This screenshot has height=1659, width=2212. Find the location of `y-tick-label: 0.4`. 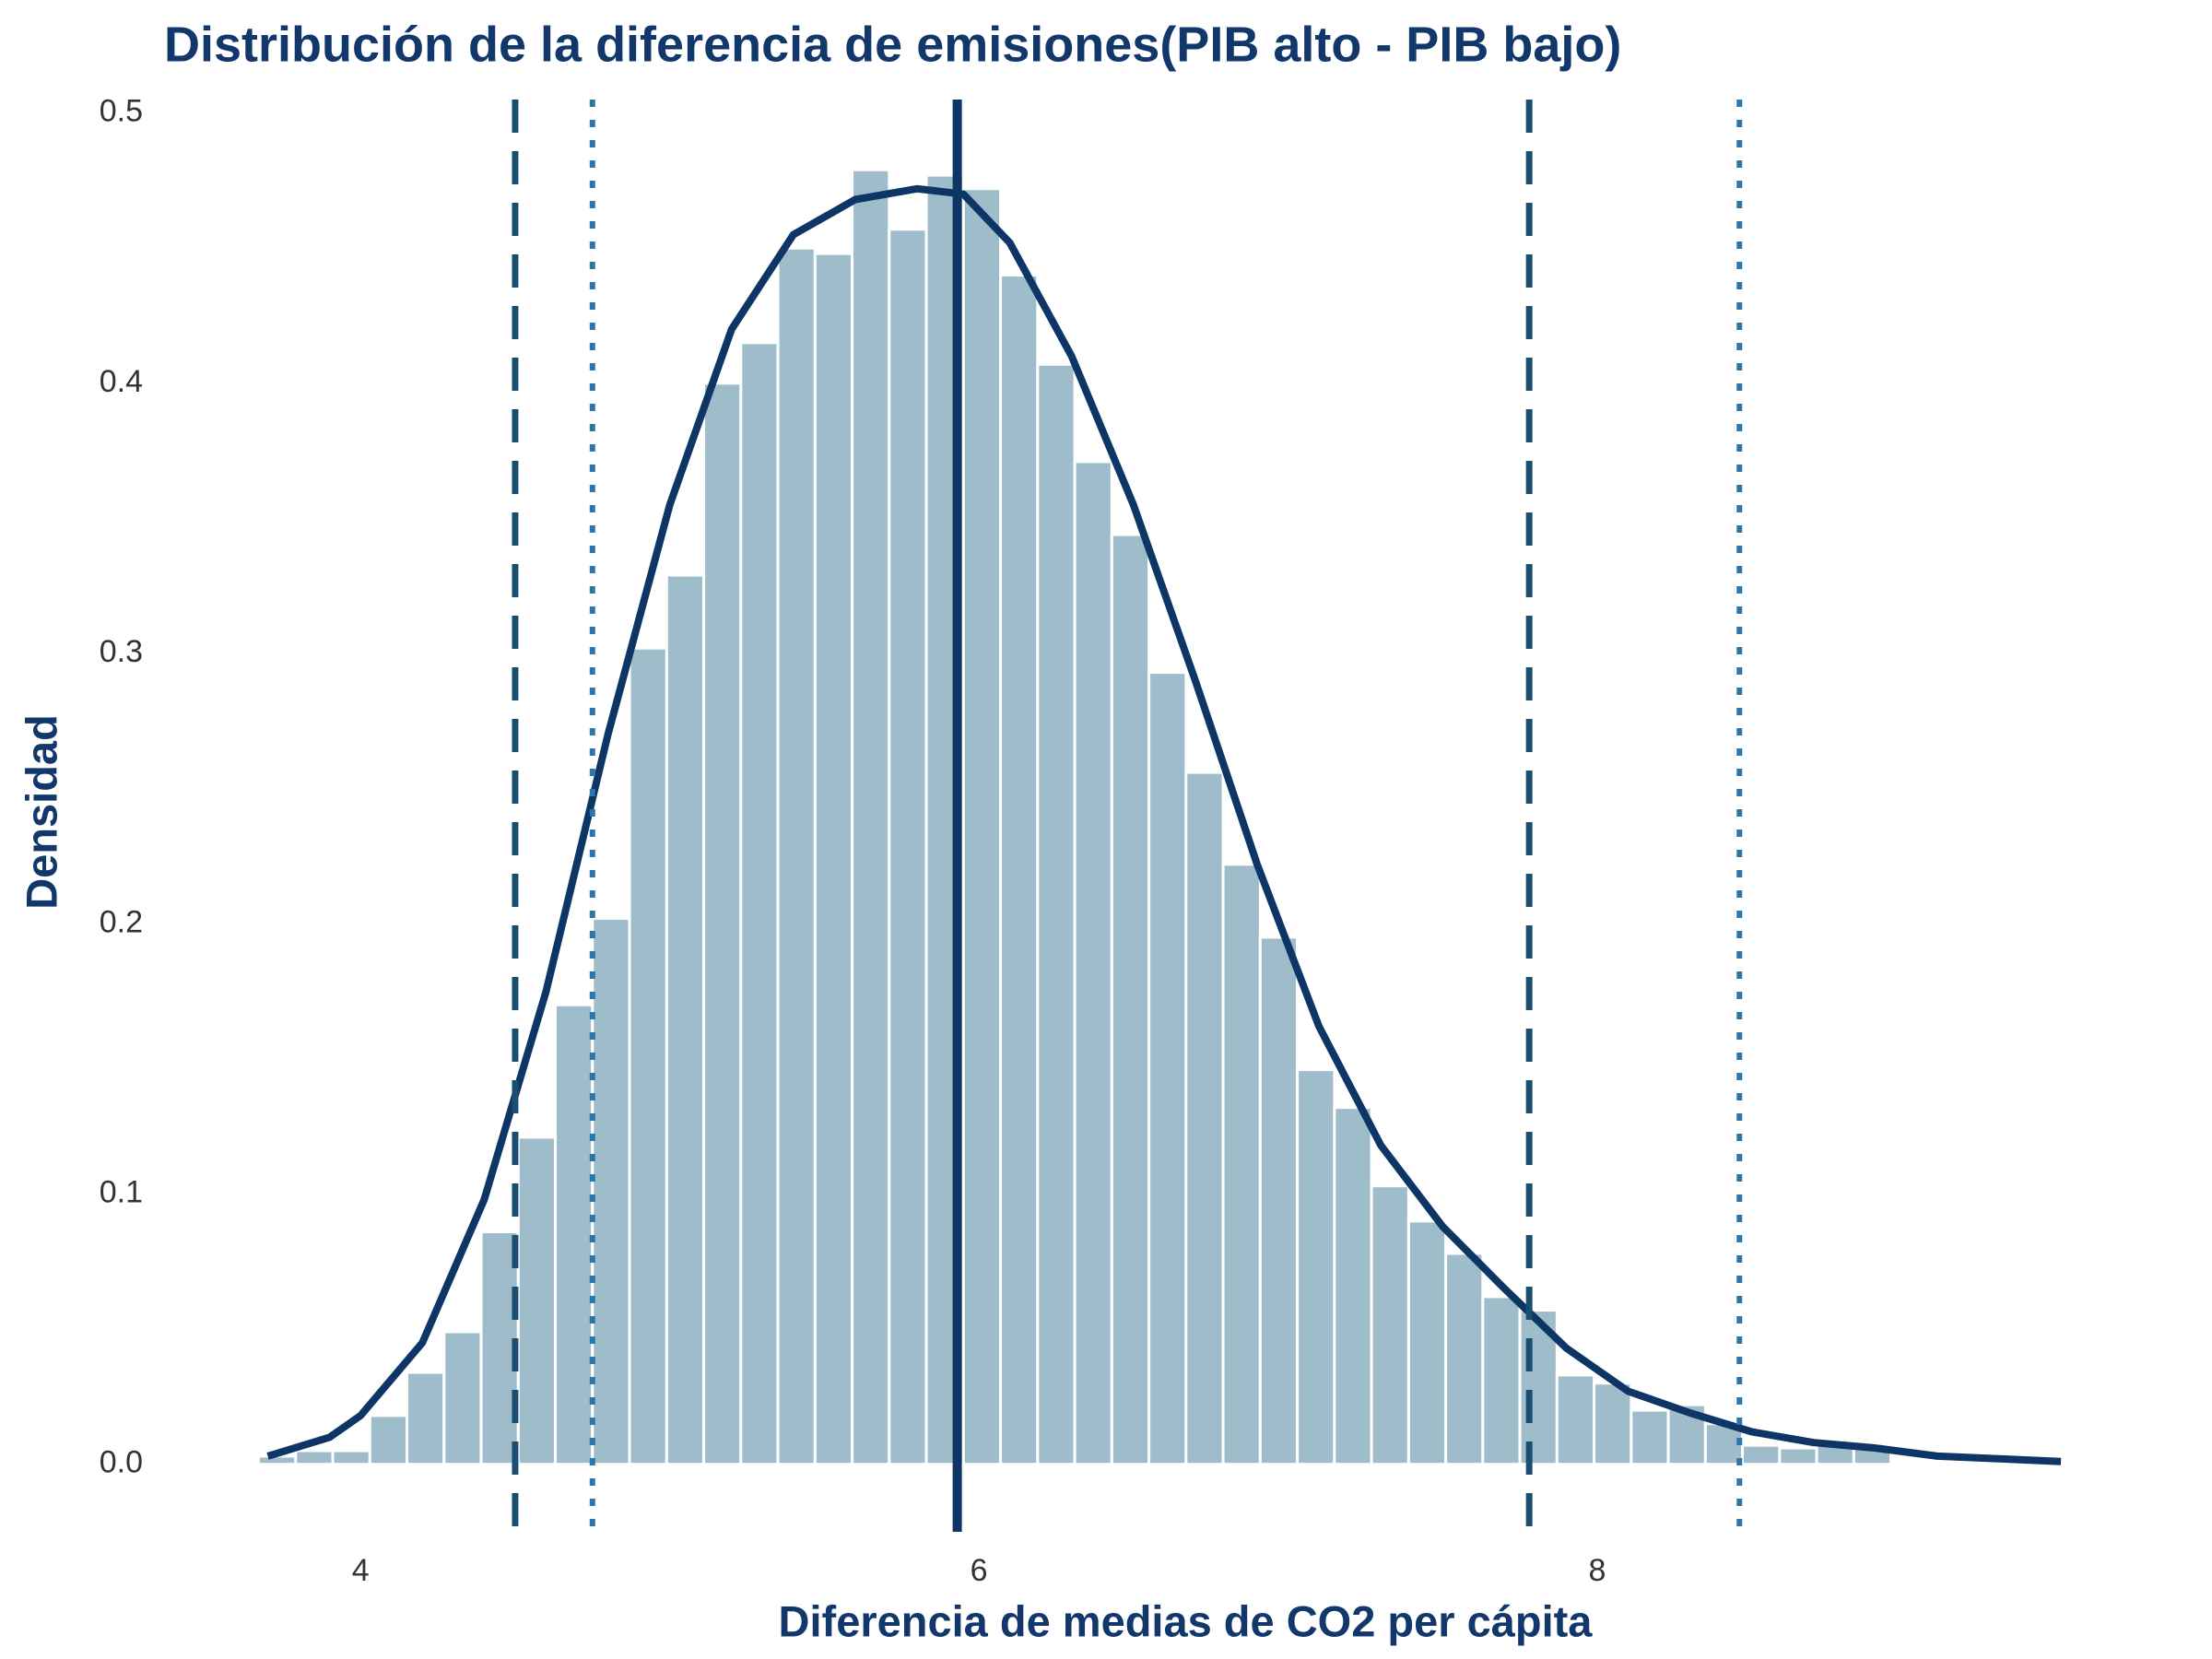

y-tick-label: 0.4 is located at coordinates (121, 381).